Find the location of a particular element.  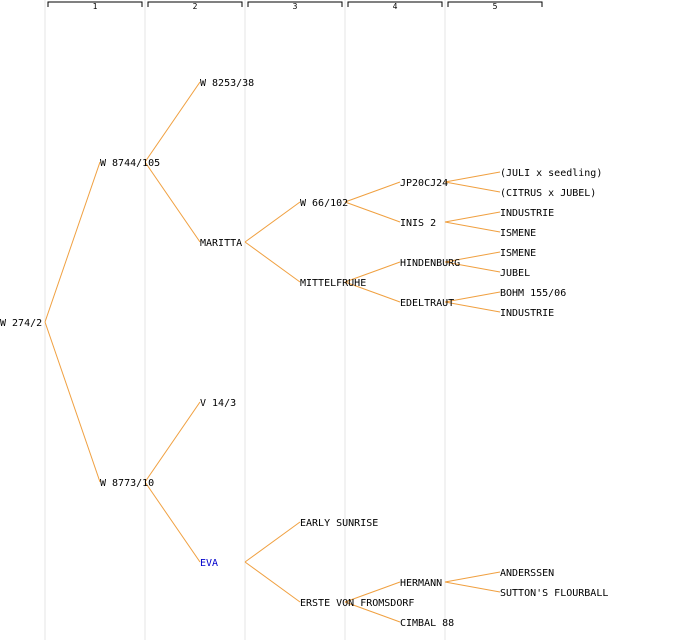

pedigree-node: W 274/2 is located at coordinates (21, 323).